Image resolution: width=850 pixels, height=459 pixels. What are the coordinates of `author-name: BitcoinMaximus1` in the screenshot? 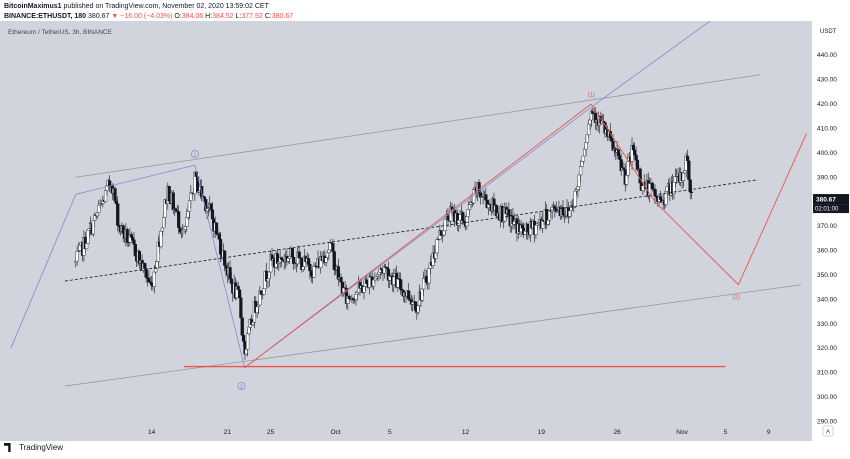 It's located at (33, 6).